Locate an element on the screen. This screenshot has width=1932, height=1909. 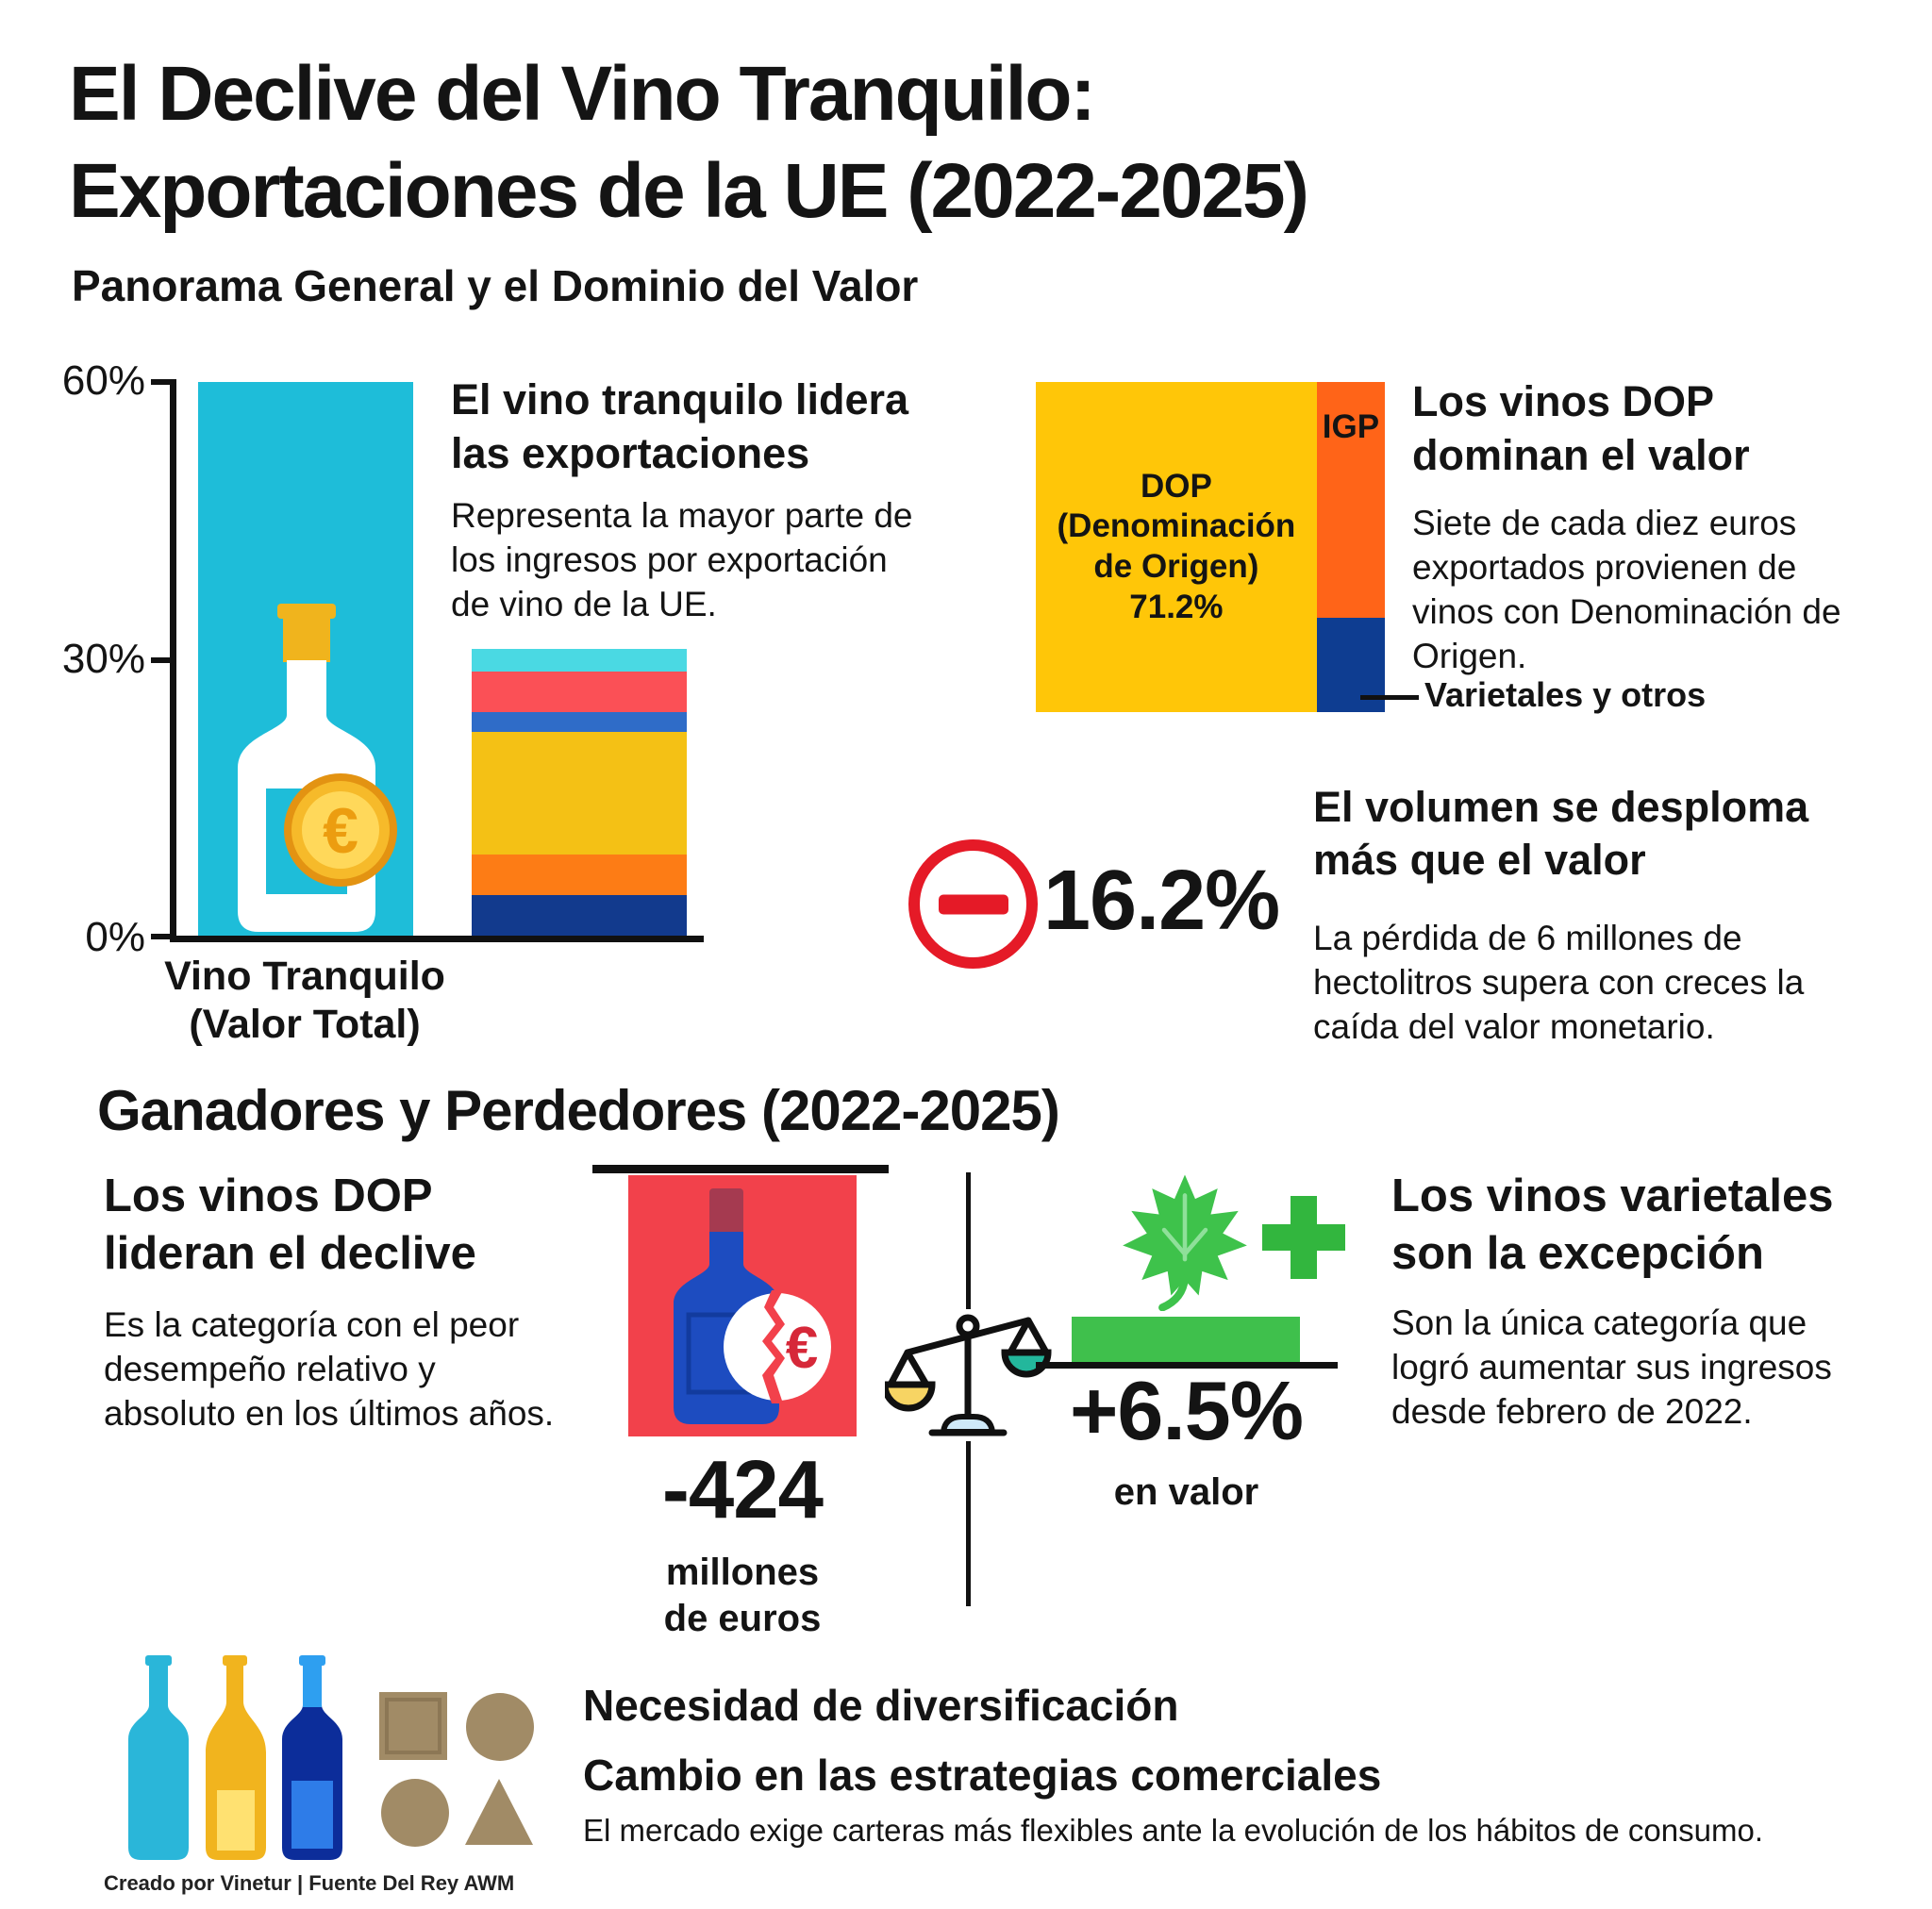
treemap-export-value: DOP (Denominación de Origen) 71.2% IGP is located at coordinates (1211, 547).